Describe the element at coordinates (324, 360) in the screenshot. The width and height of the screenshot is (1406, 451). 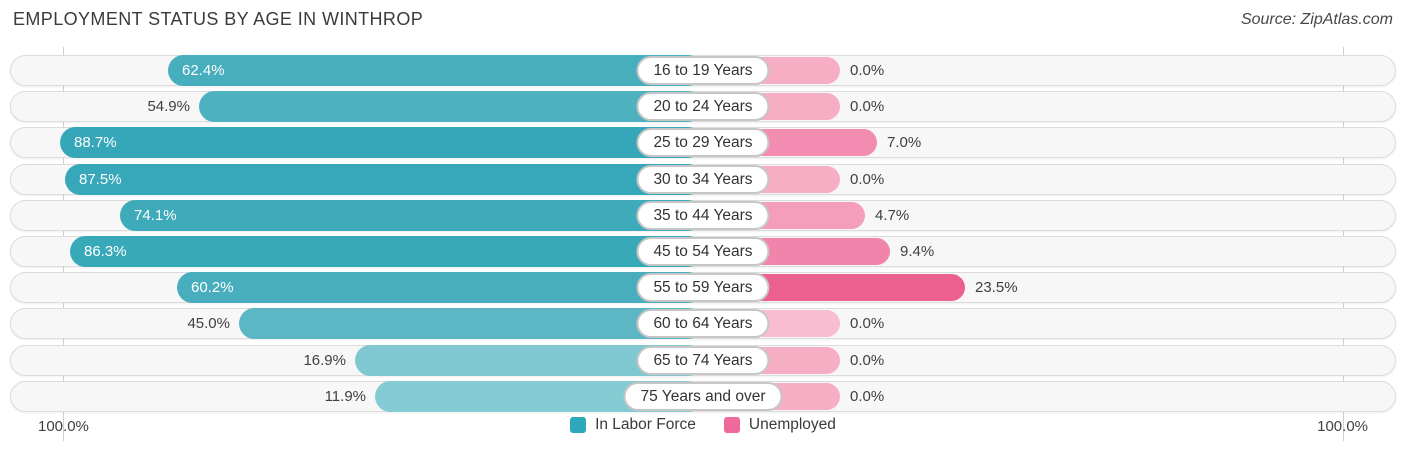
I see `labor-force-value-label: 16.9%` at that location.